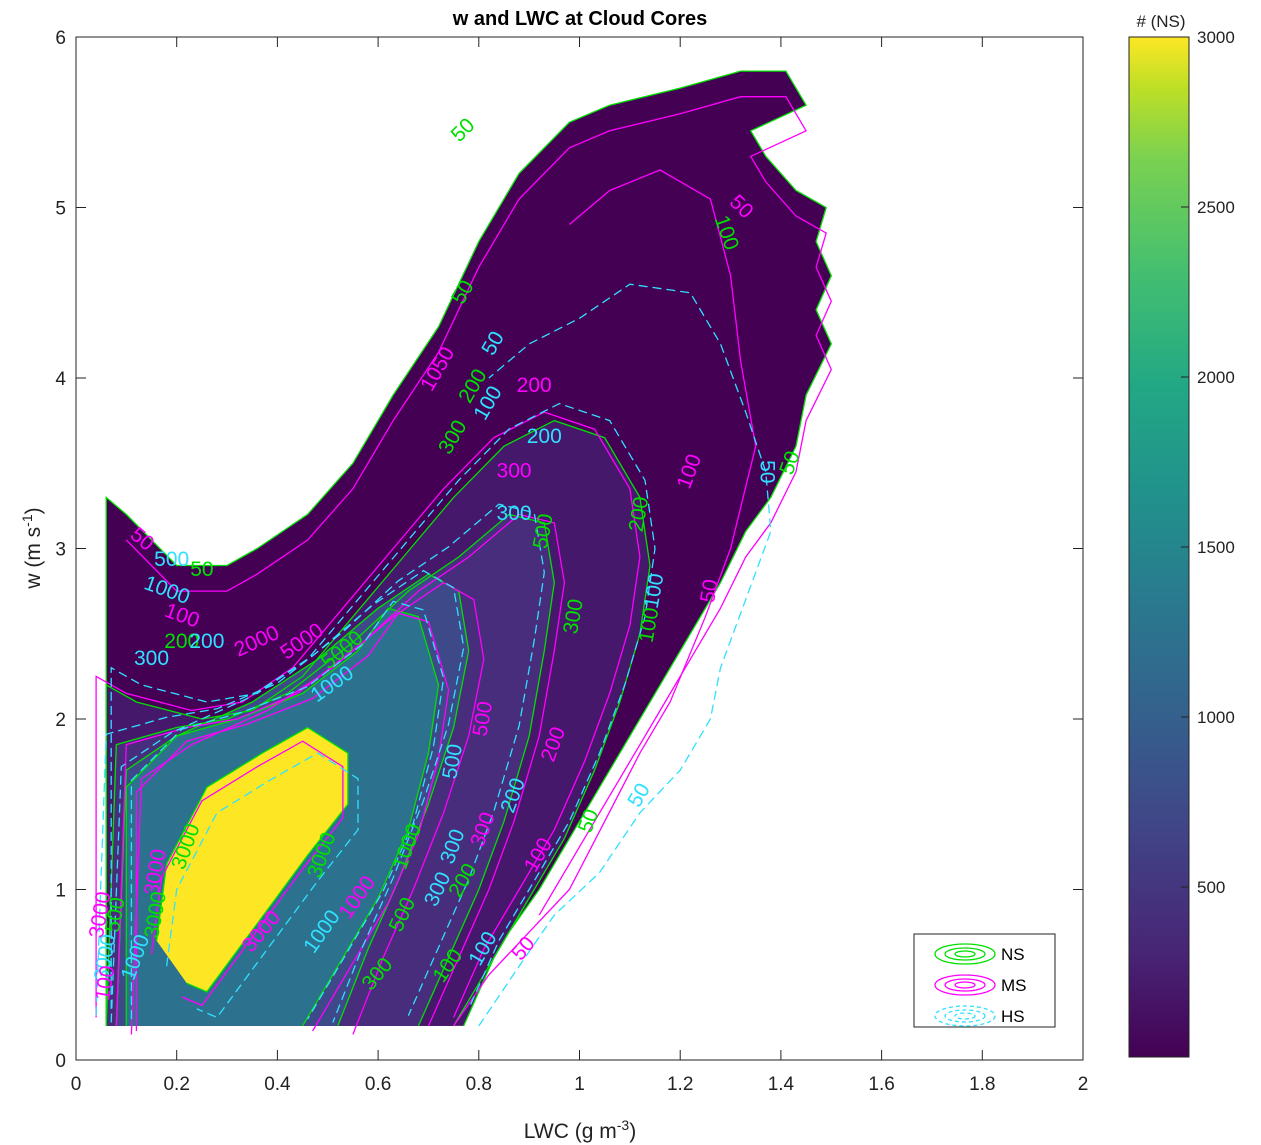 The width and height of the screenshot is (1261, 1145). Describe the element at coordinates (60, 891) in the screenshot. I see `y-tick-label: 1` at that location.